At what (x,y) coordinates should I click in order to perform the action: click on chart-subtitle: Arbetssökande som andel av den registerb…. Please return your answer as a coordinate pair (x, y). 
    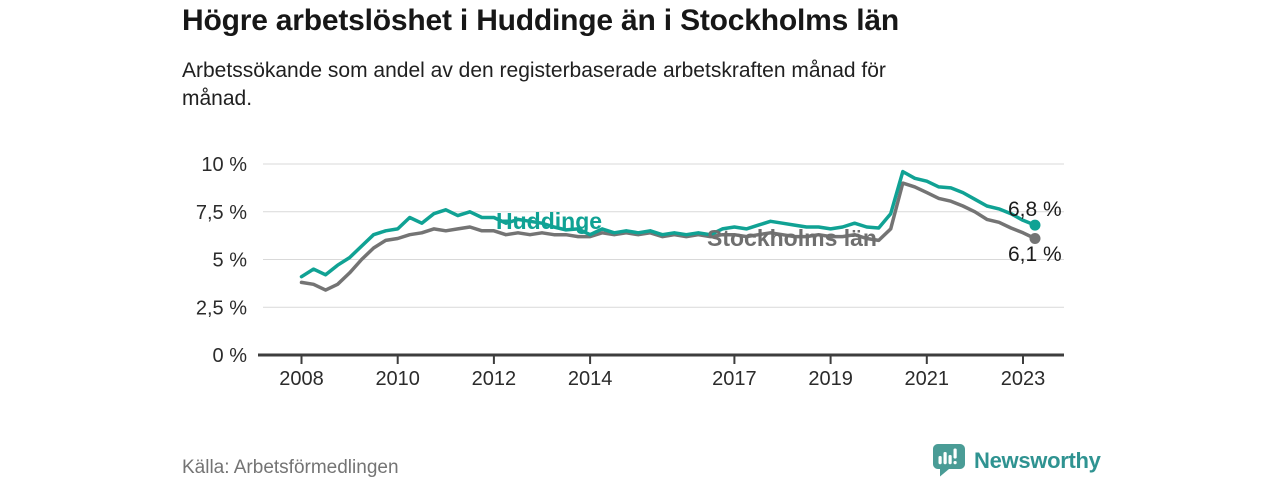
    Looking at the image, I should click on (534, 85).